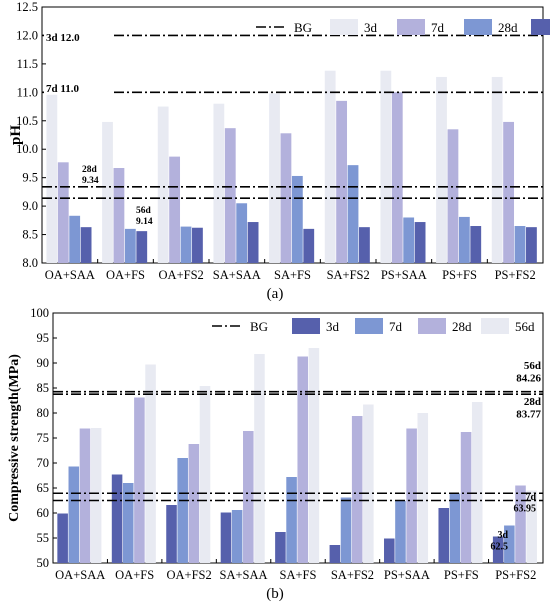  Describe the element at coordinates (230, 195) in the screenshot. I see `bar-7d-SA+SAA` at that location.